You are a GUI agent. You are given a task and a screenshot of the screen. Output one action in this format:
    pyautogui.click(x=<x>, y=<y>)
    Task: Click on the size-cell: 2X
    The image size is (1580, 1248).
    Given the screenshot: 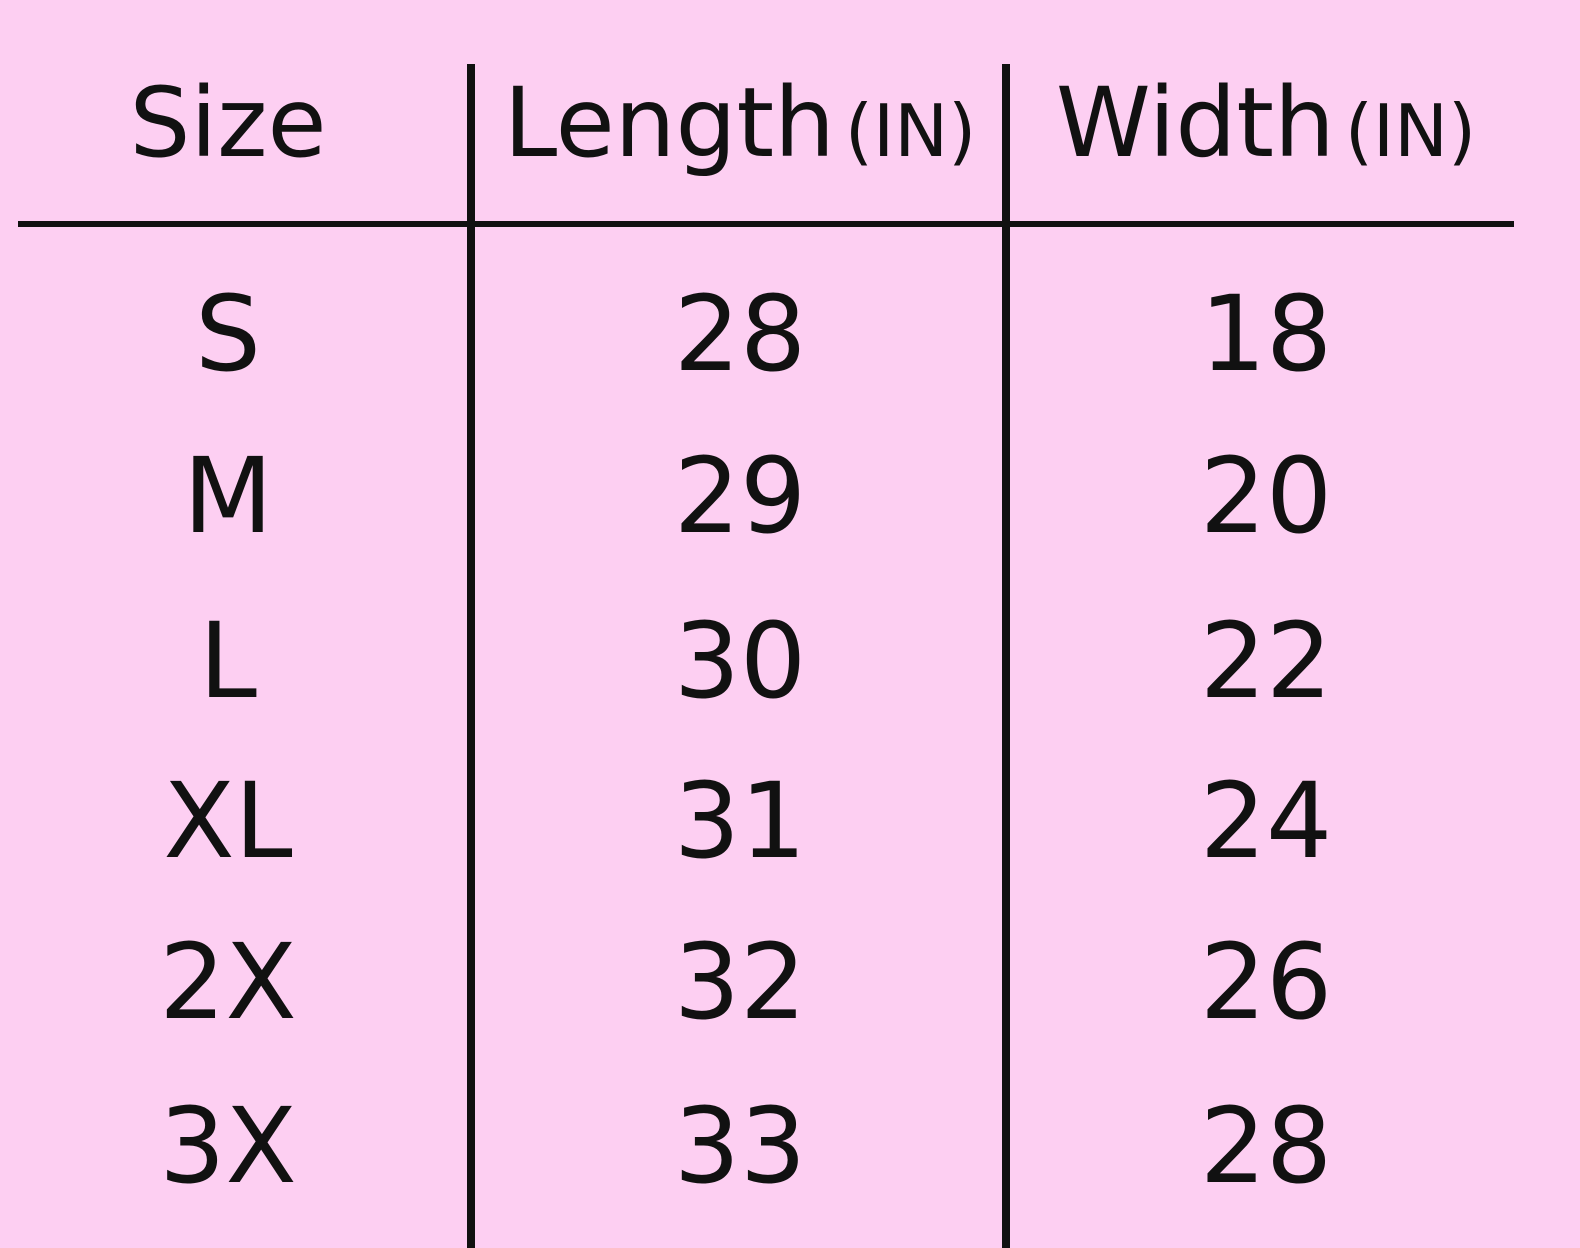 What is the action you would take?
    pyautogui.click(x=227, y=982)
    